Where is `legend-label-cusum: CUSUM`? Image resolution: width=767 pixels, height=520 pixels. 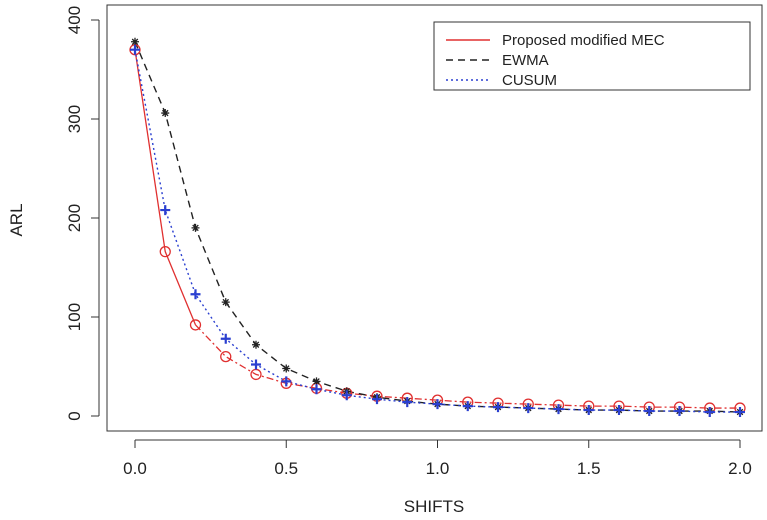 legend-label-cusum: CUSUM is located at coordinates (529, 80).